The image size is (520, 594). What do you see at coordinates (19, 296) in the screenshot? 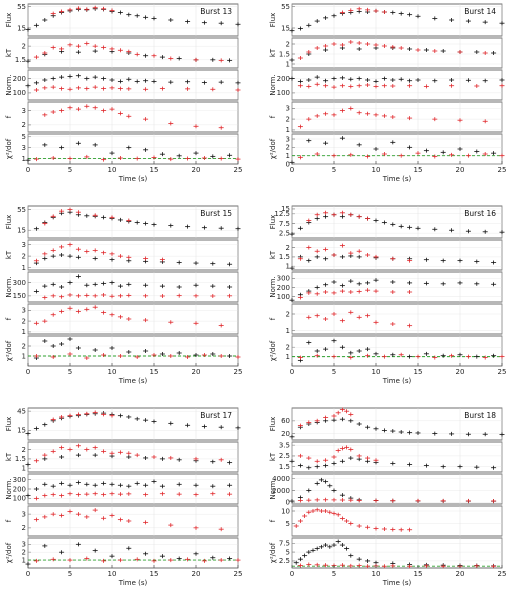
I see `y-tick-label: 150` at bounding box center [19, 296].